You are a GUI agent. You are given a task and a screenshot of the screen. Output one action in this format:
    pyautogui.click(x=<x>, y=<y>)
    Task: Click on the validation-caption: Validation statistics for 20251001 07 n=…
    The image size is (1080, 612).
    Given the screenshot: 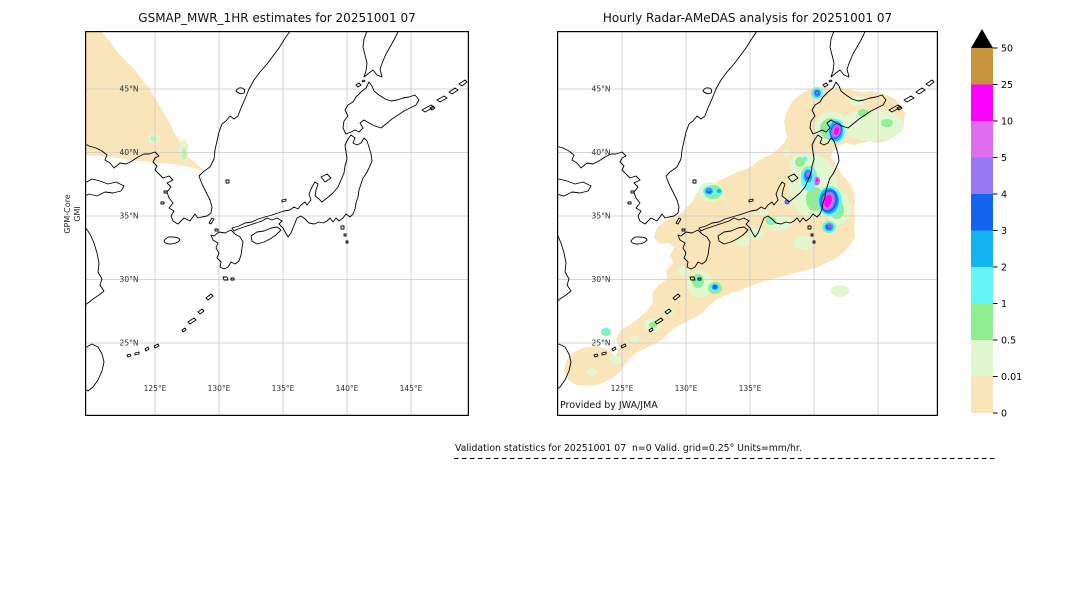 What is the action you would take?
    pyautogui.click(x=628, y=448)
    